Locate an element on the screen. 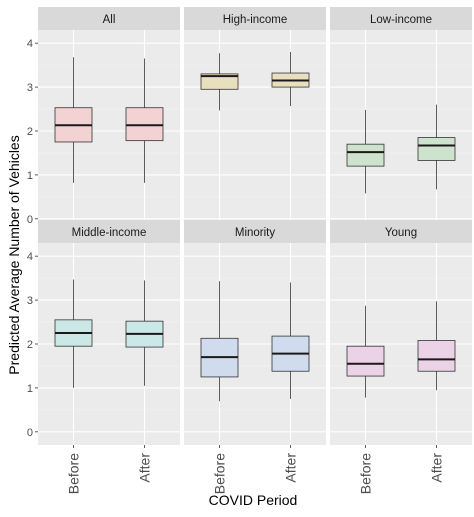  facet-title: All is located at coordinates (109, 20).